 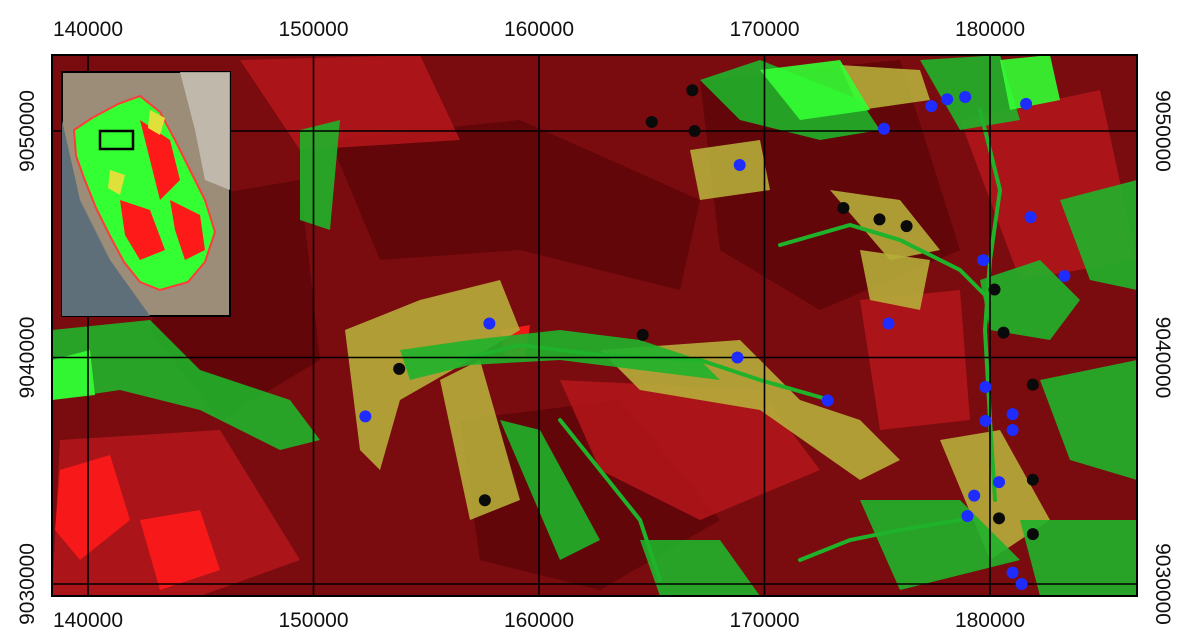 I want to click on overview-inset, so click(x=146, y=194).